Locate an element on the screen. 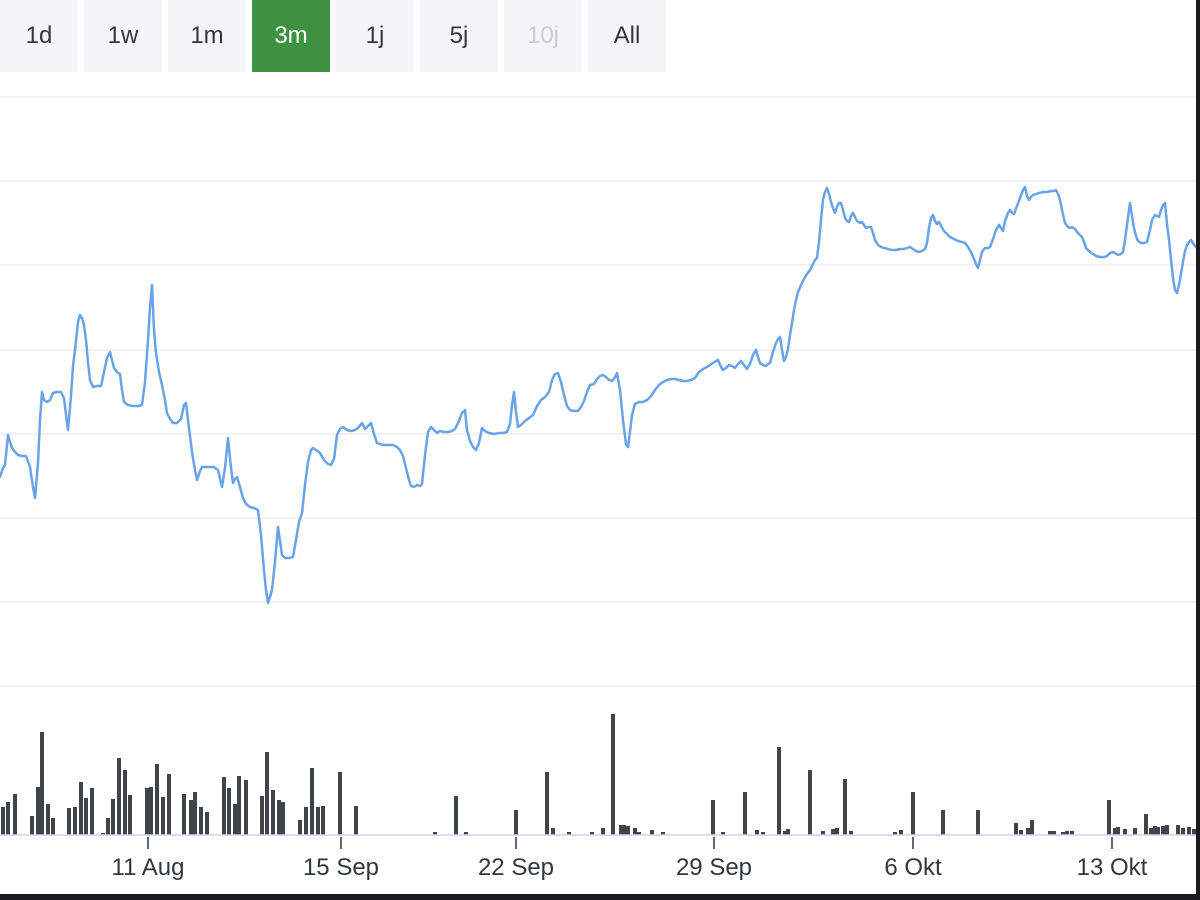 The height and width of the screenshot is (900, 1200). right-edge-border is located at coordinates (1198, 450).